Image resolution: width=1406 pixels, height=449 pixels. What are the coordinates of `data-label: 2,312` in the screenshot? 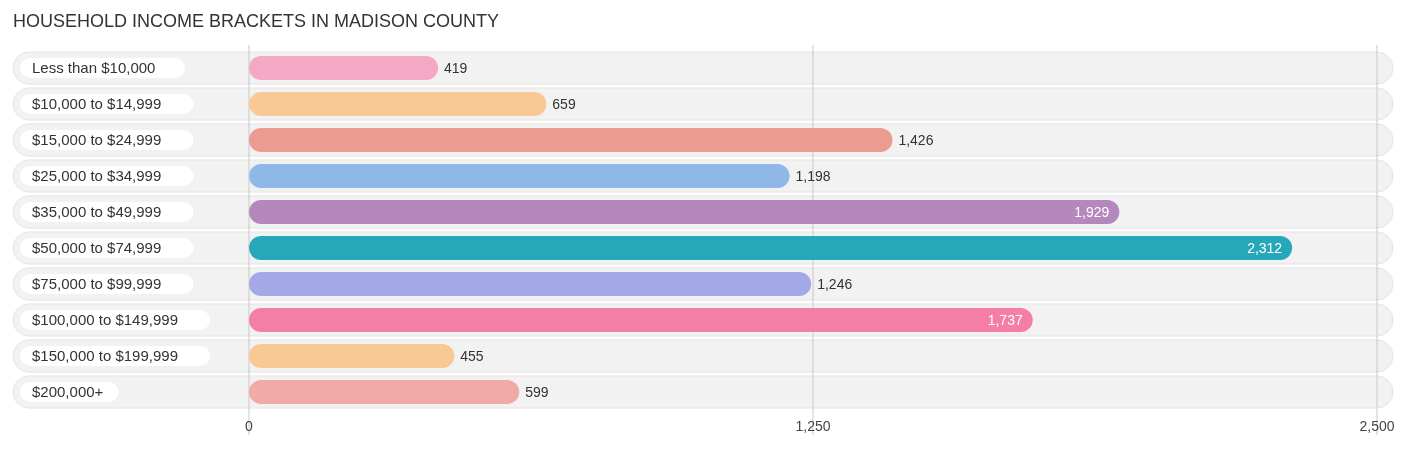 It's located at (1265, 247).